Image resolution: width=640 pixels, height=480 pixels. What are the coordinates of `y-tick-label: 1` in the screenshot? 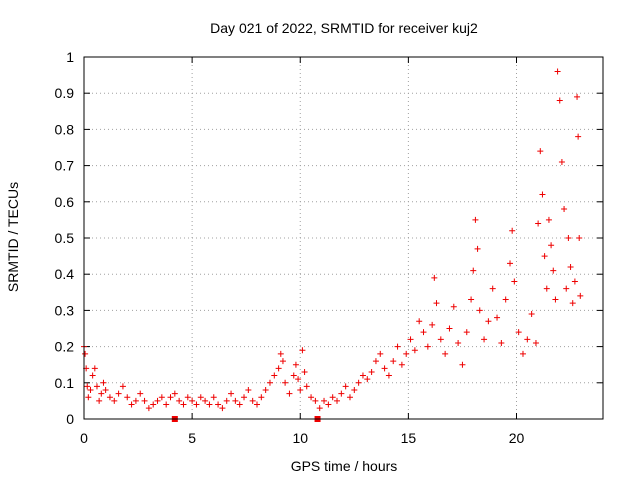 It's located at (70, 57).